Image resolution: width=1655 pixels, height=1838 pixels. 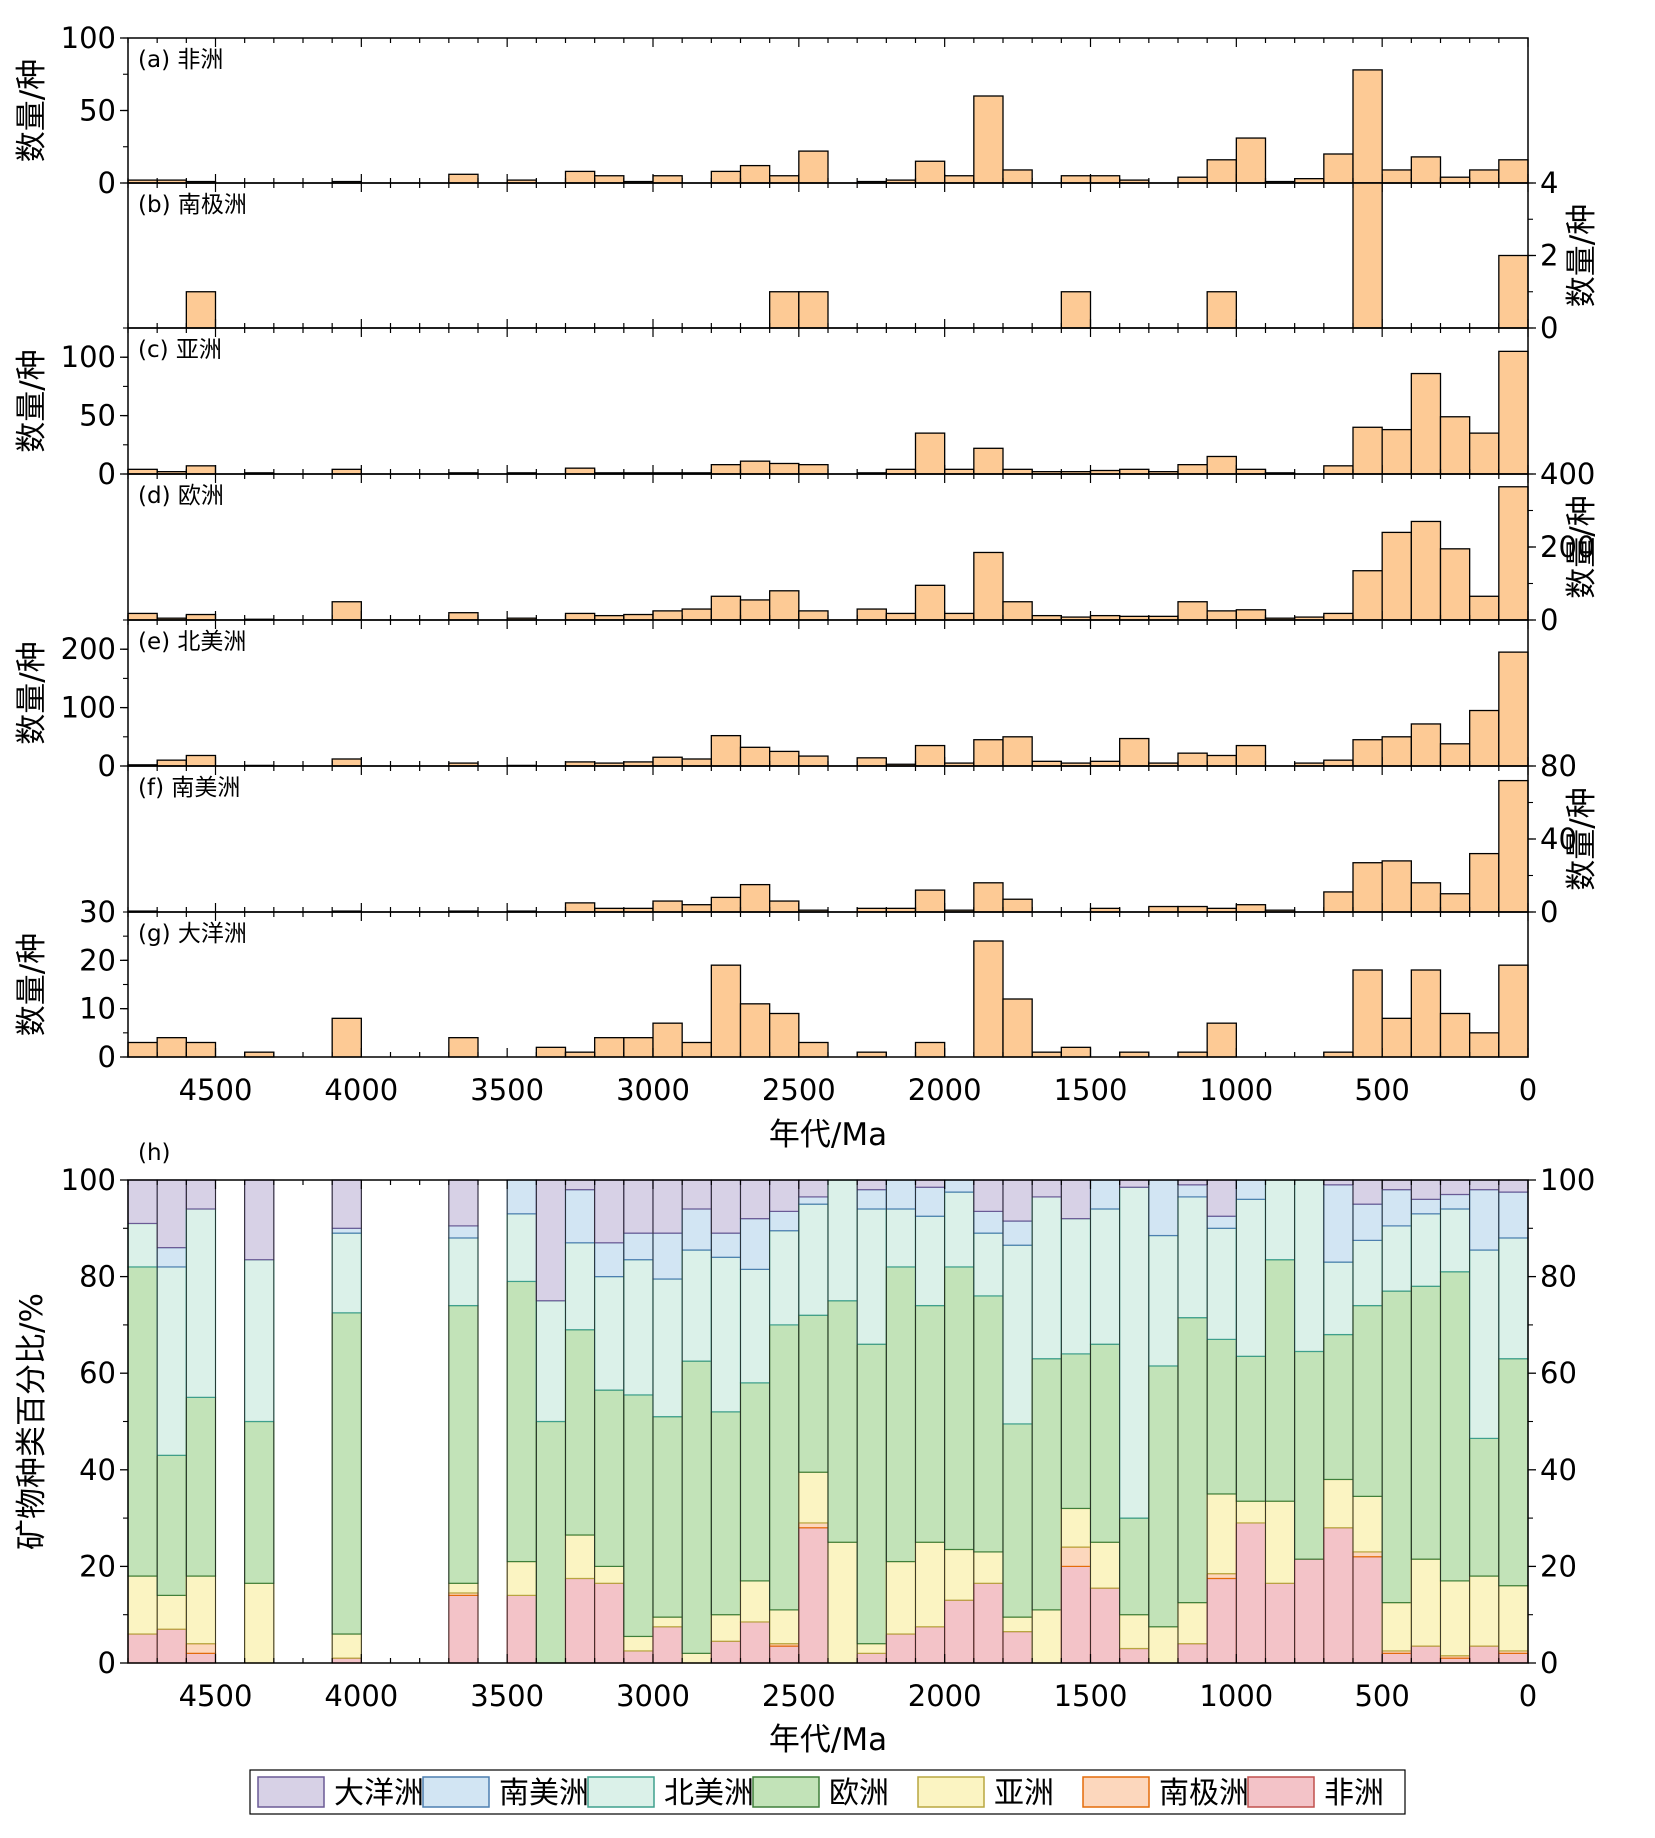 What do you see at coordinates (507, 1090) in the screenshot?
I see `x-tick-label: 3500` at bounding box center [507, 1090].